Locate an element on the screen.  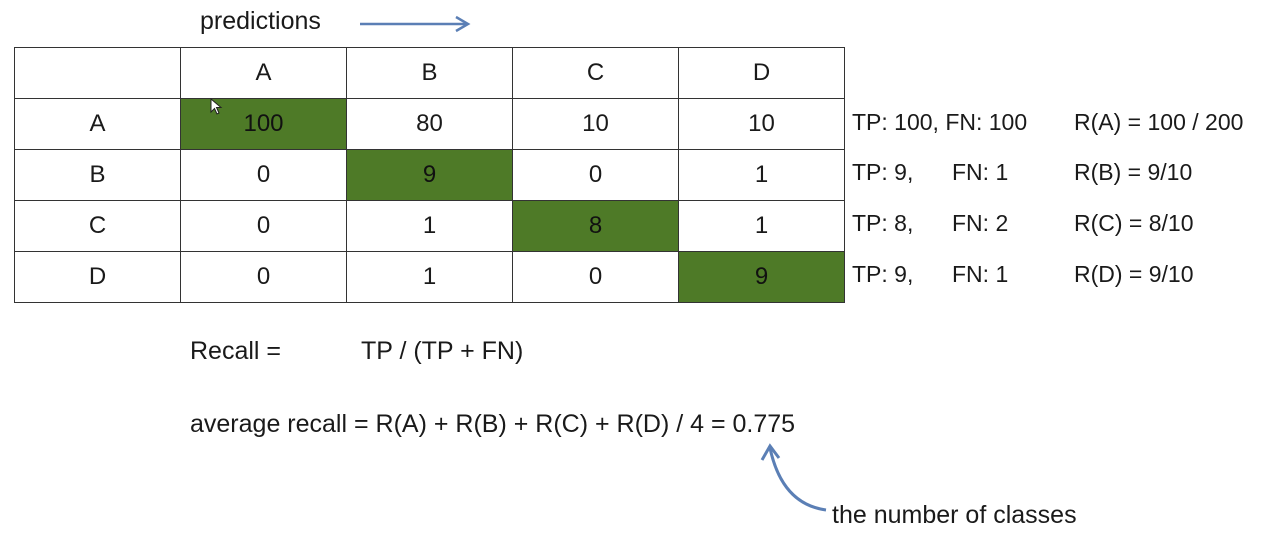
matrix-cell-a-b: 80 is located at coordinates (429, 124).